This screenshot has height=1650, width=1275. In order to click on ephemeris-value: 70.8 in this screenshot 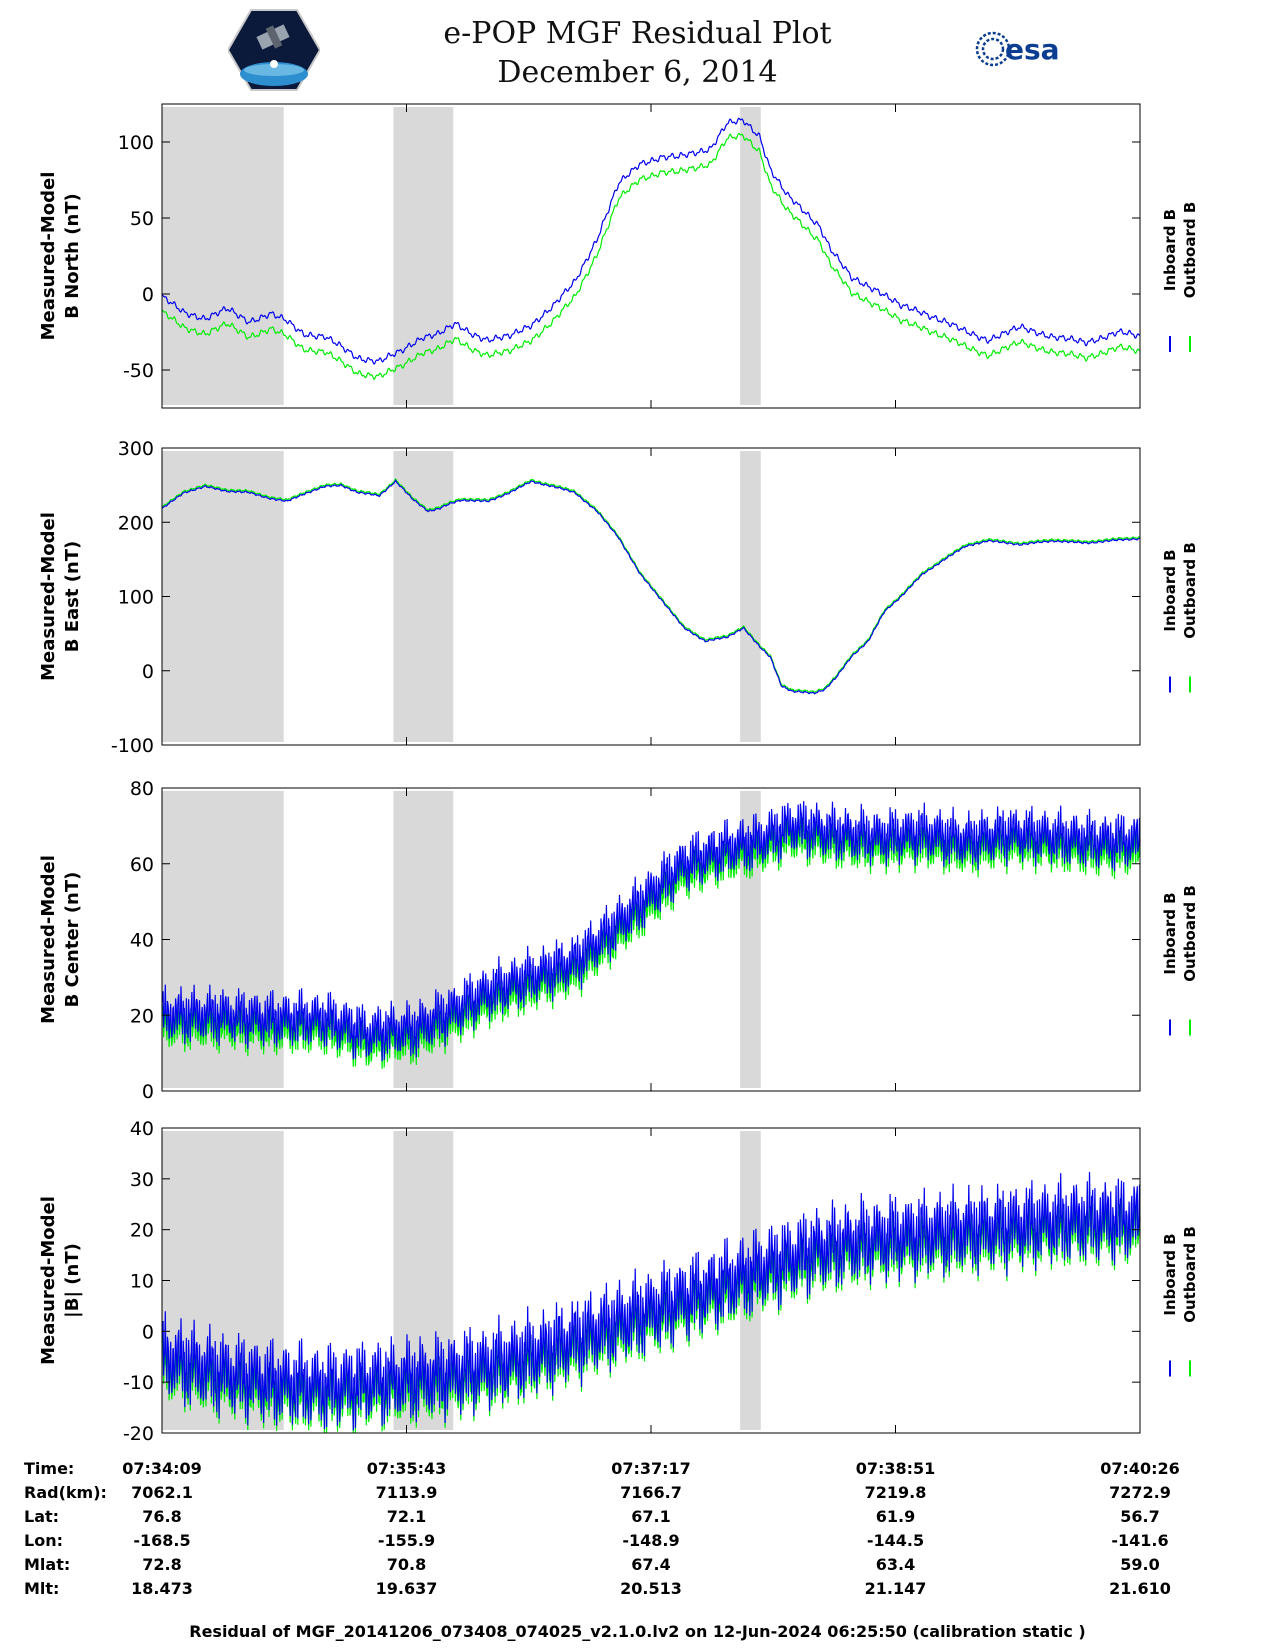, I will do `click(406, 1564)`.